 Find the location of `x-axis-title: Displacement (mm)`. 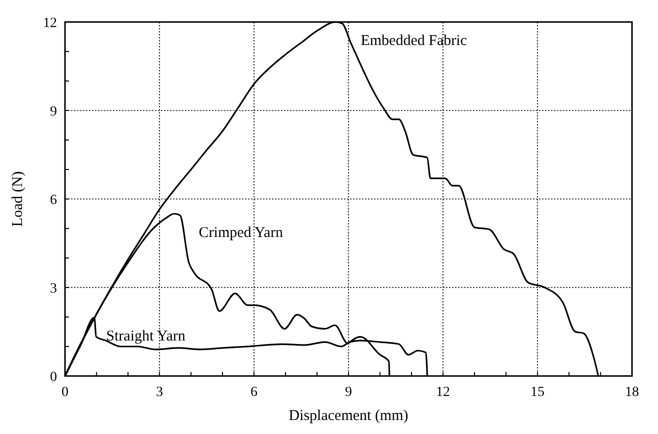

x-axis-title: Displacement (mm) is located at coordinates (348, 416).